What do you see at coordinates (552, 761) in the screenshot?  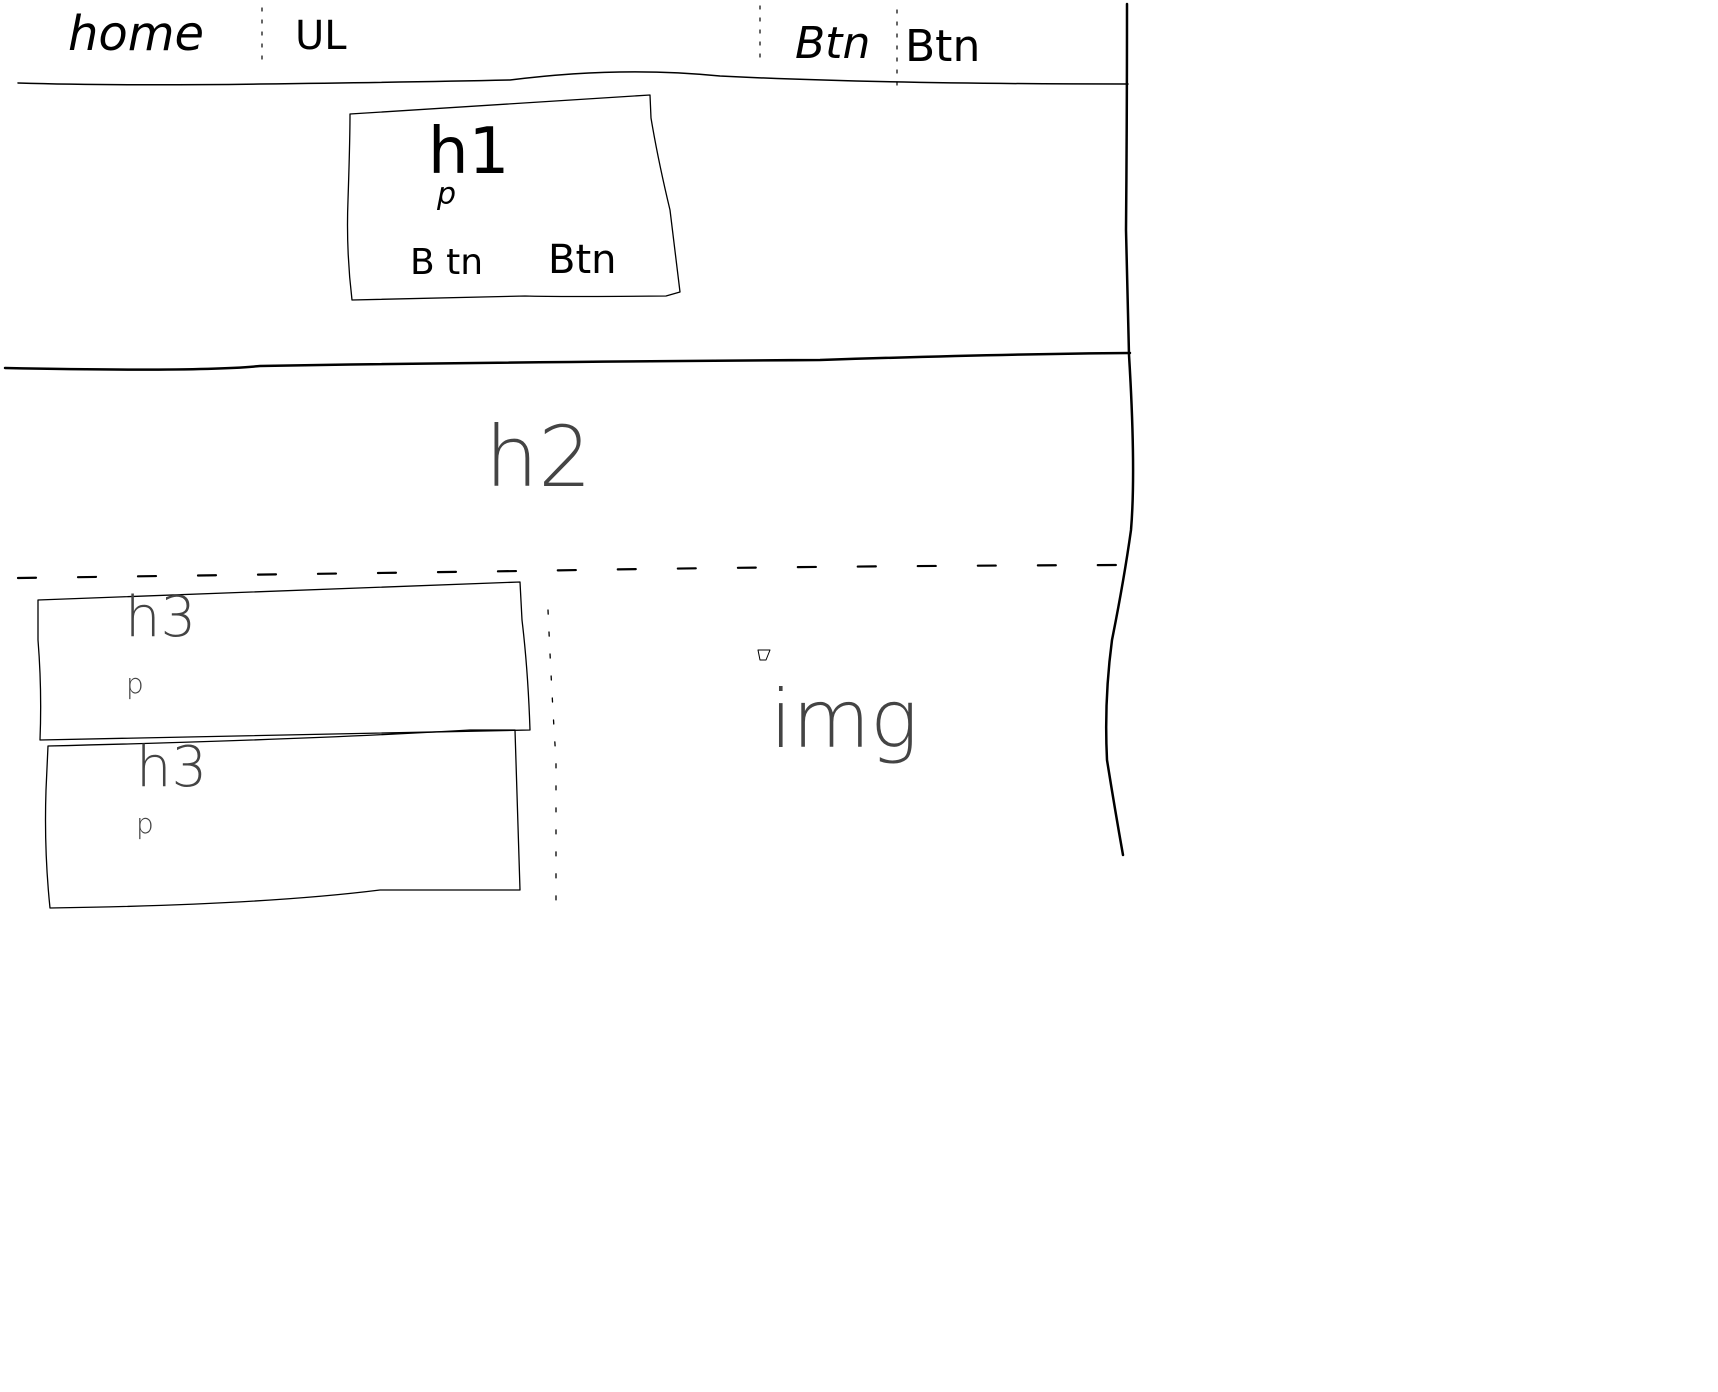 I see `cards-image-divider` at bounding box center [552, 761].